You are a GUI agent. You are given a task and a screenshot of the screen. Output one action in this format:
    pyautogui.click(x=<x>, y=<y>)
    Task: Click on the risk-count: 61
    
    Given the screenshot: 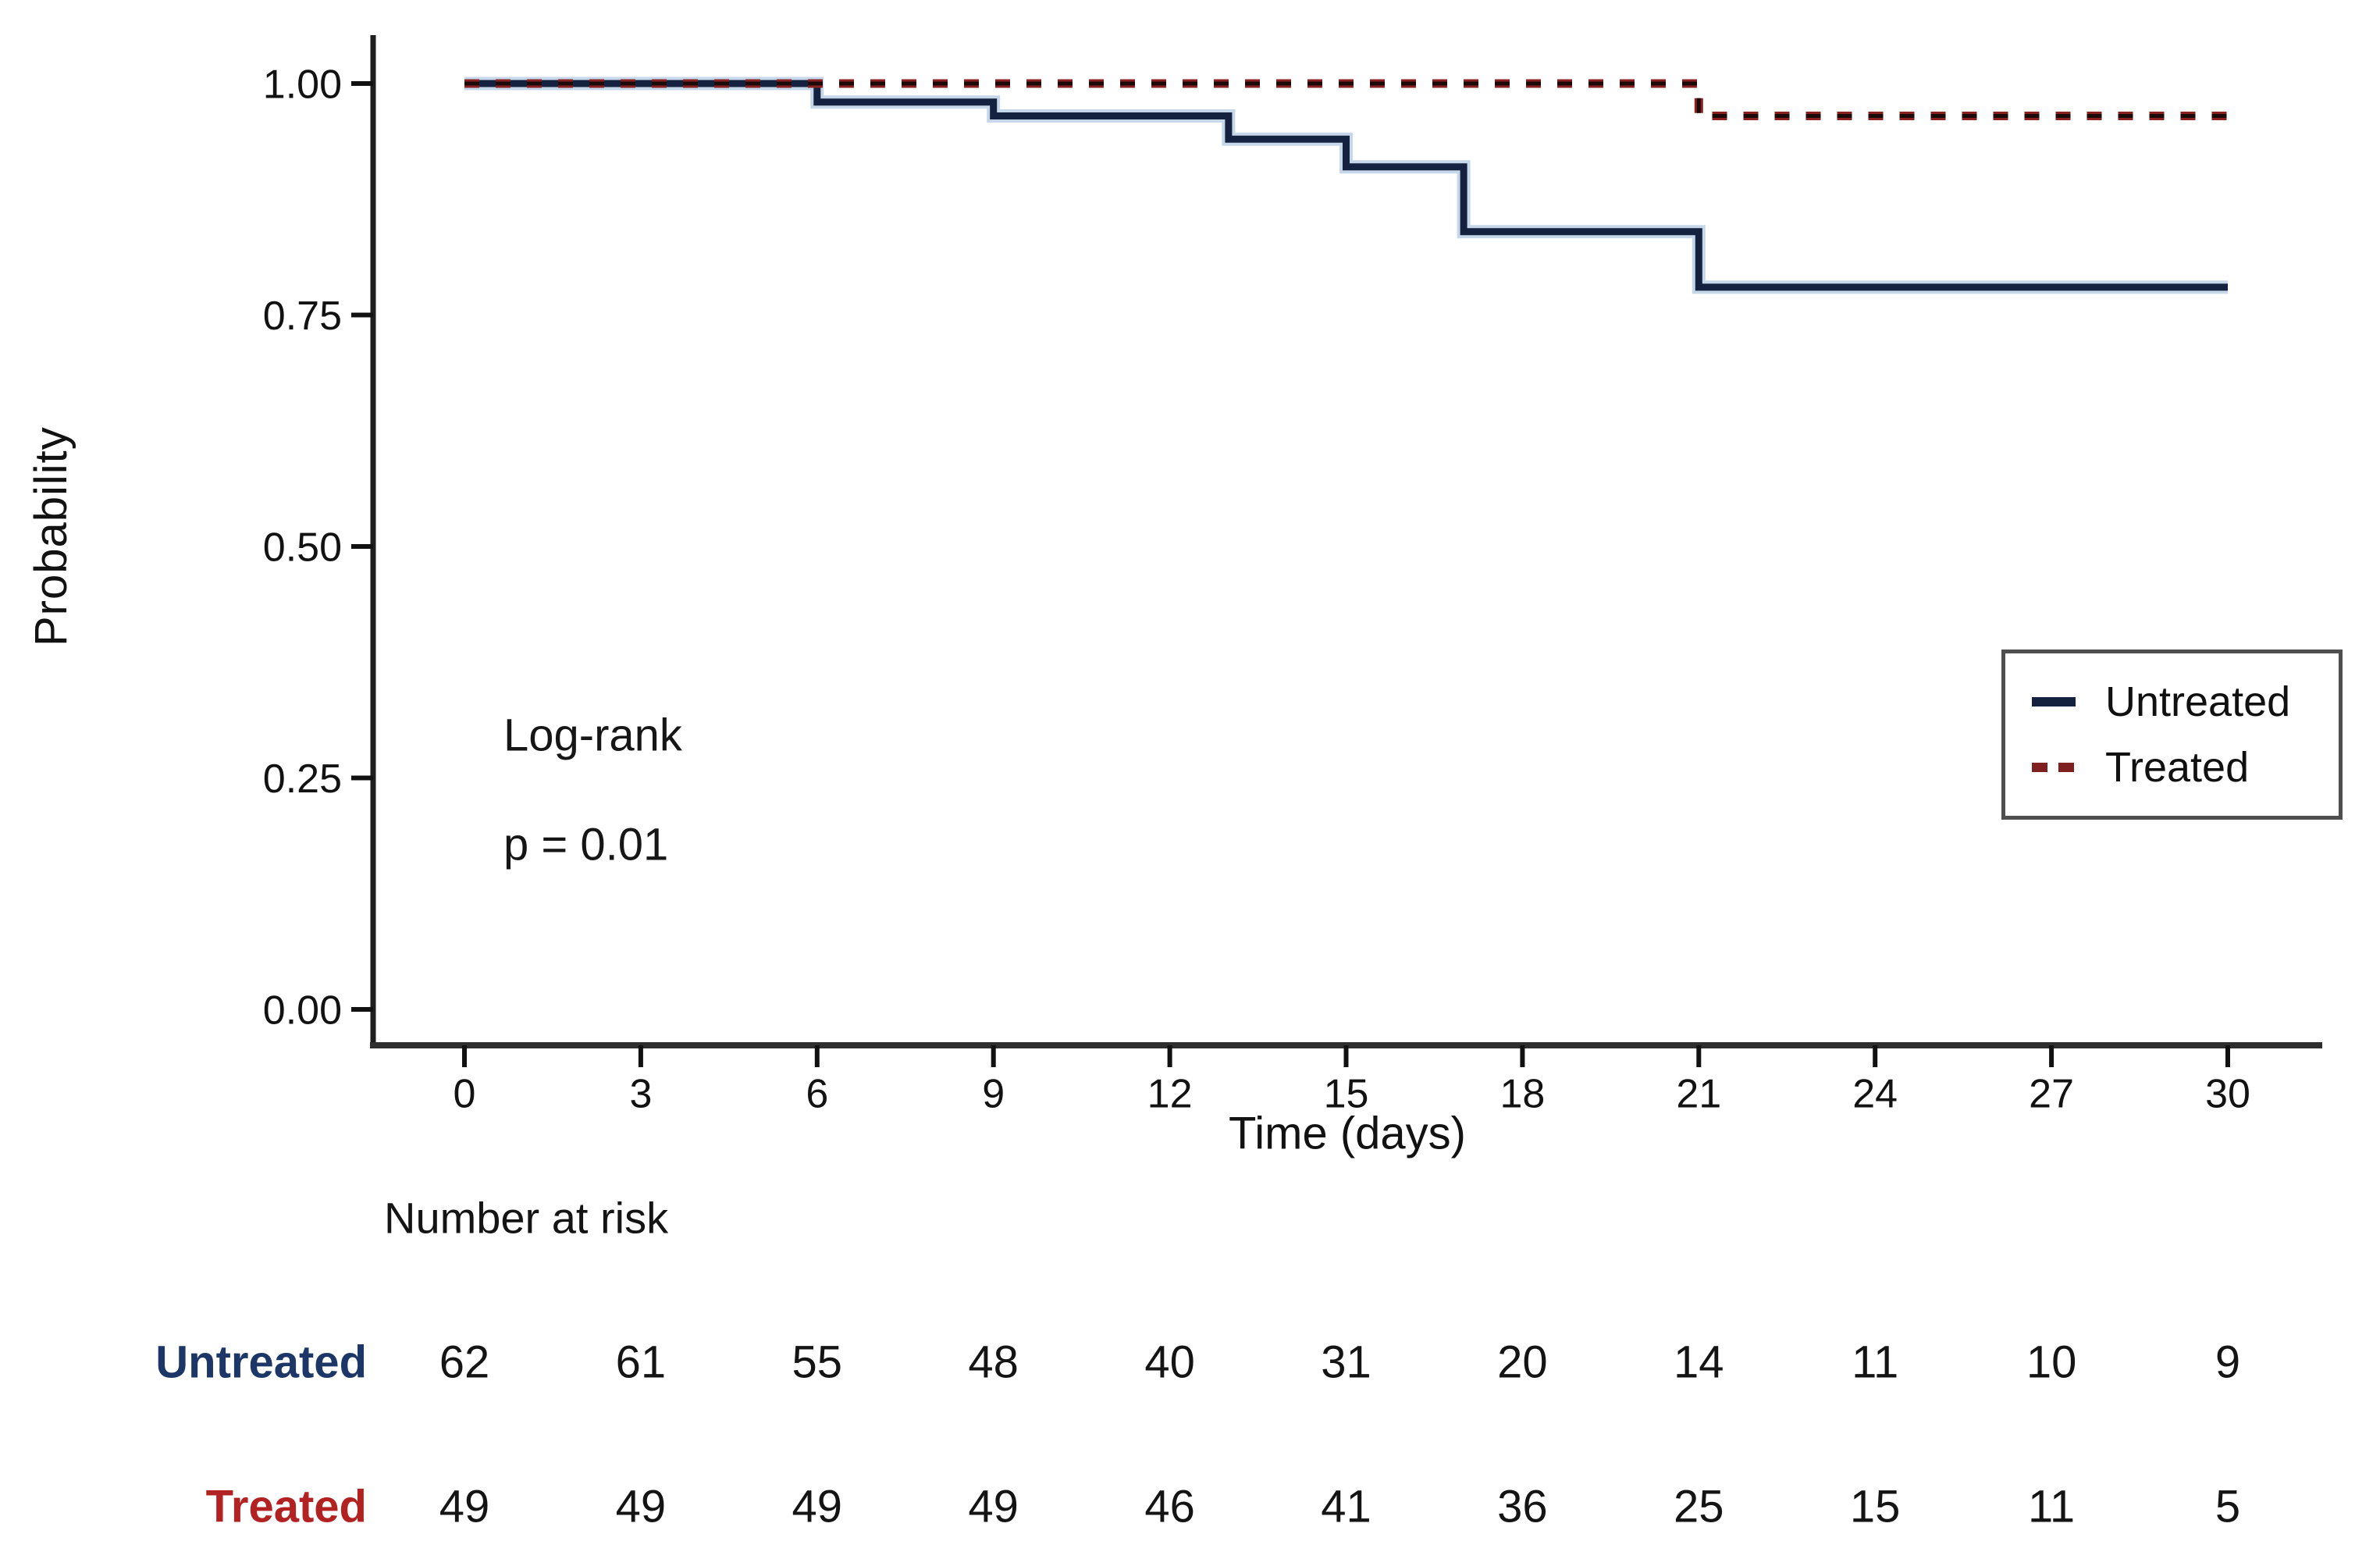 What is the action you would take?
    pyautogui.click(x=641, y=1362)
    